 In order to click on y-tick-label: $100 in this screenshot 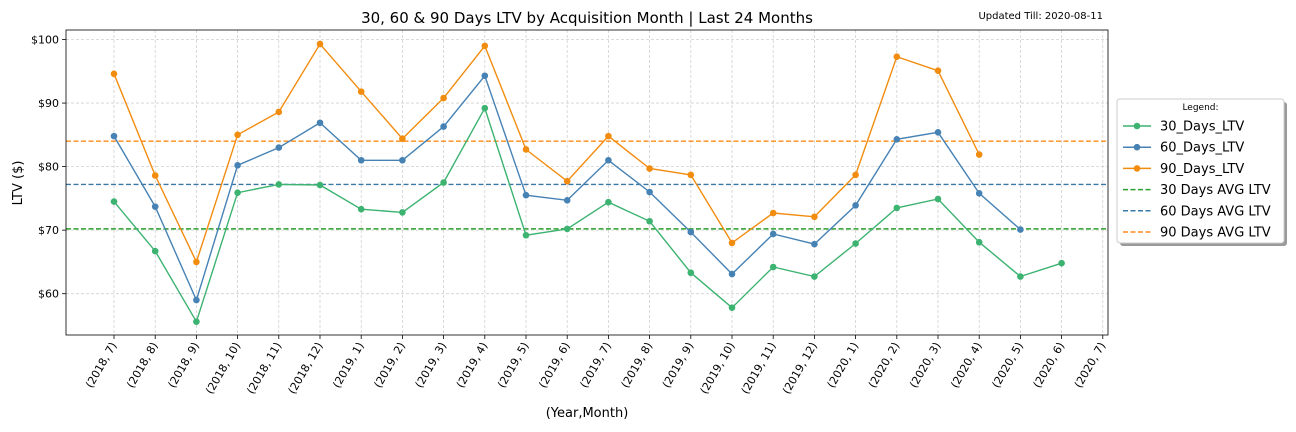, I will do `click(45, 40)`.